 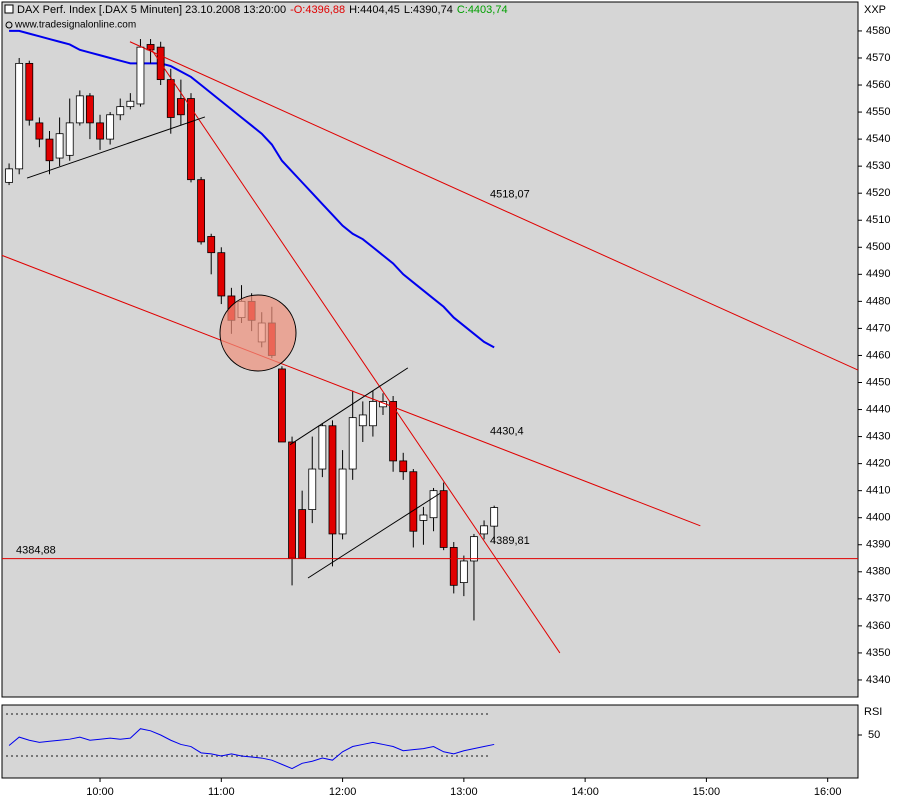 I want to click on y-tick-label: 4500, so click(x=878, y=247).